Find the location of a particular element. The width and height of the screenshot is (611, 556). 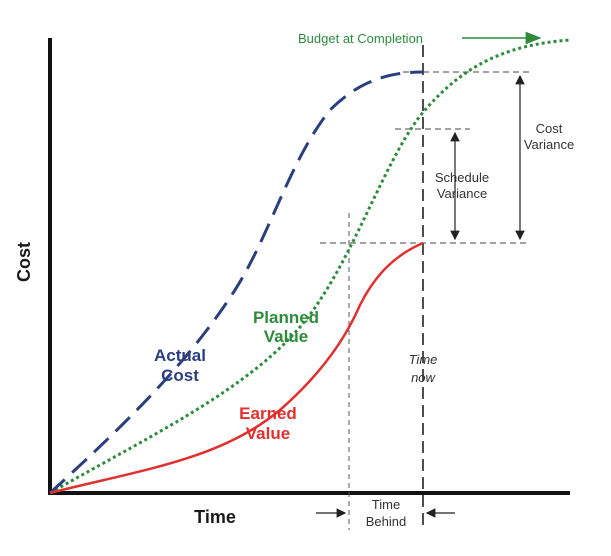

cost-variance-label-line1: Cost is located at coordinates (549, 128).